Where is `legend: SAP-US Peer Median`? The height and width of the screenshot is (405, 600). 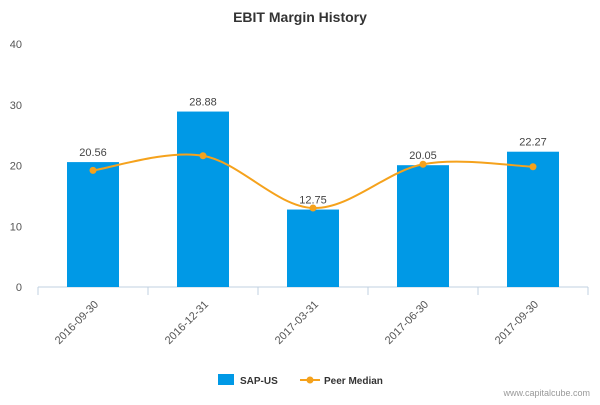 legend: SAP-US Peer Median is located at coordinates (300, 380).